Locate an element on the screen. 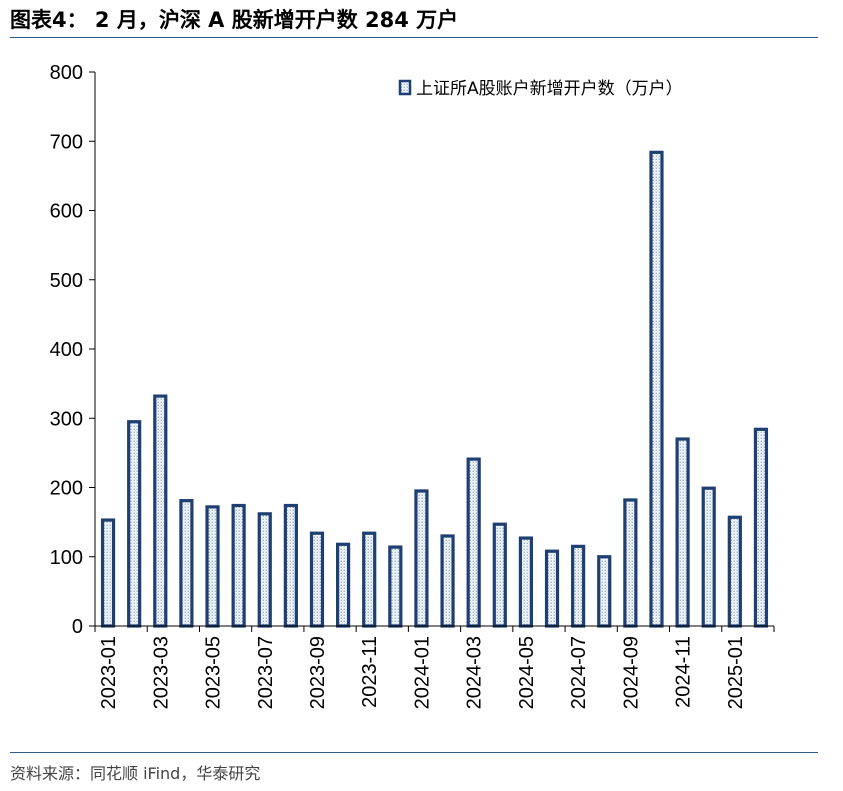  legend: 上证所A股账户新增开户数（万户） is located at coordinates (540, 89).